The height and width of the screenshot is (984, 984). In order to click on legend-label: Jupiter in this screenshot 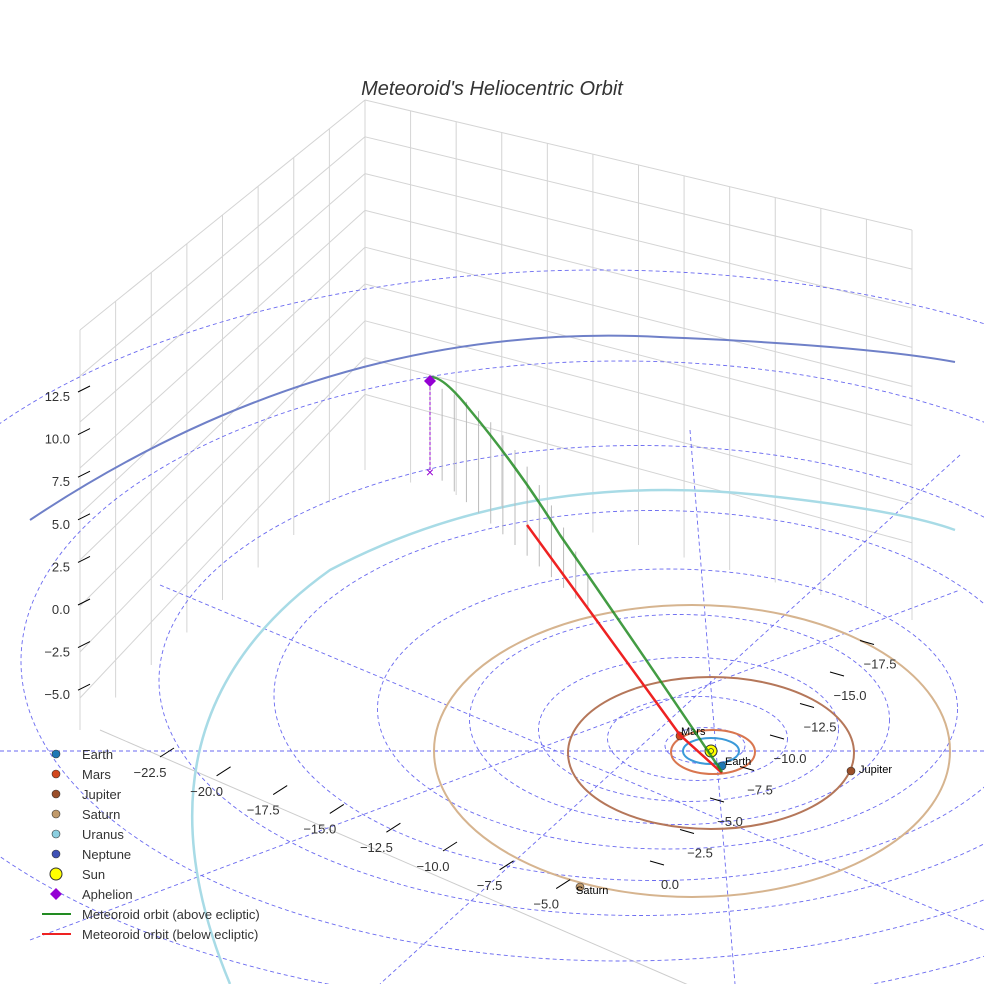, I will do `click(102, 794)`.